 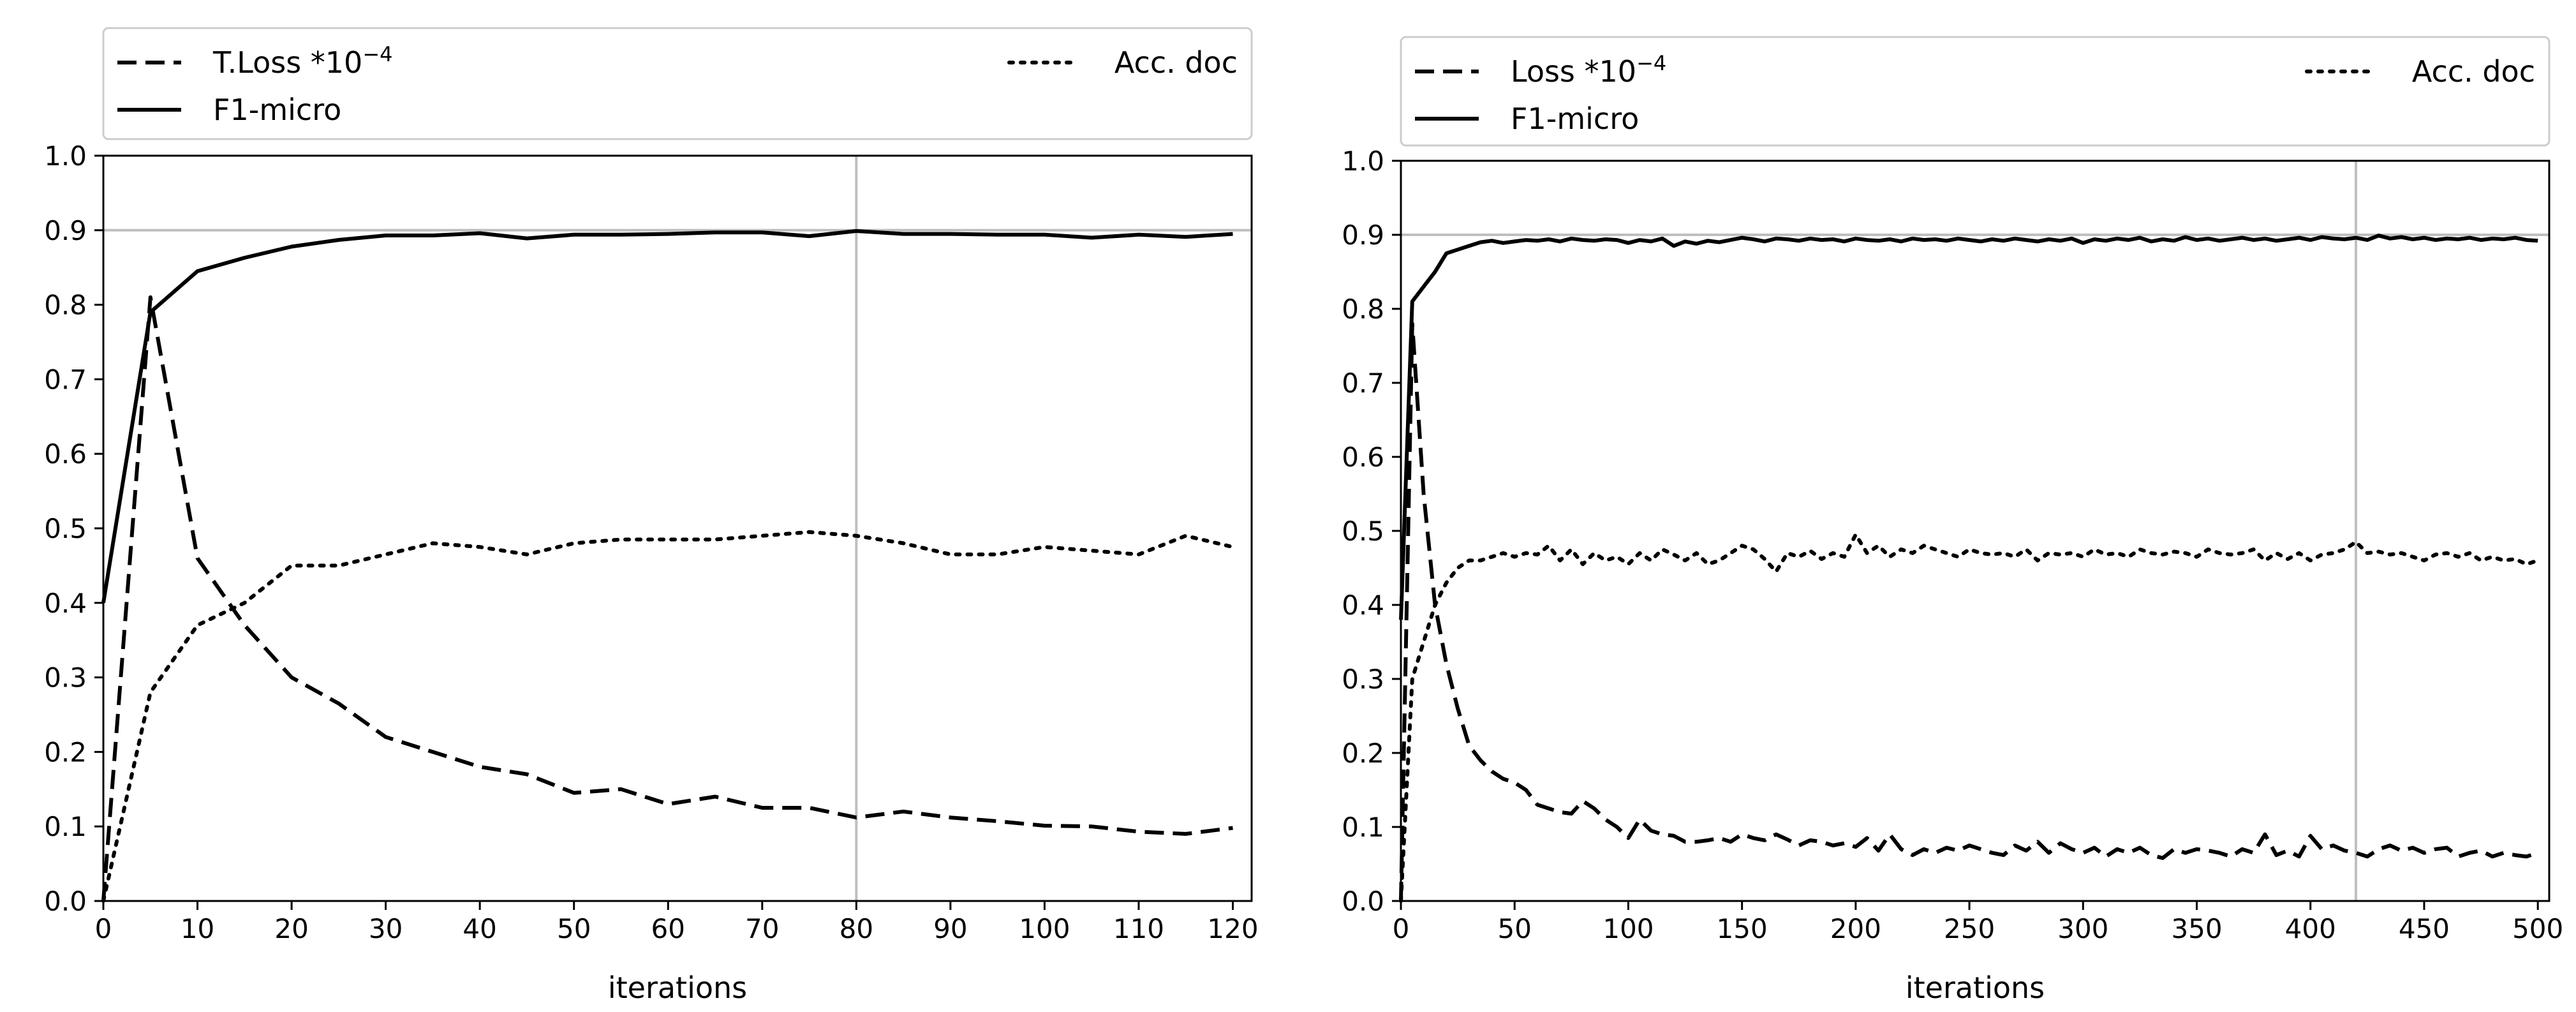 What do you see at coordinates (950, 929) in the screenshot?
I see `x-tick-label: 90` at bounding box center [950, 929].